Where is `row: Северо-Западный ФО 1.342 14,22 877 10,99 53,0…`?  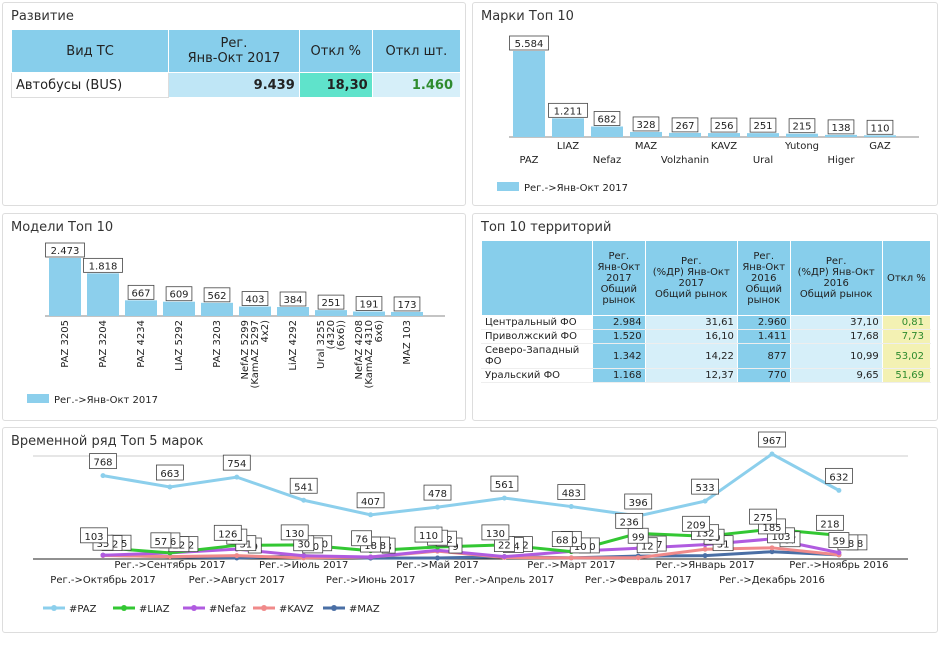
row: Северо-Западный ФО 1.342 14,22 877 10,99 53,0… is located at coordinates (706, 356).